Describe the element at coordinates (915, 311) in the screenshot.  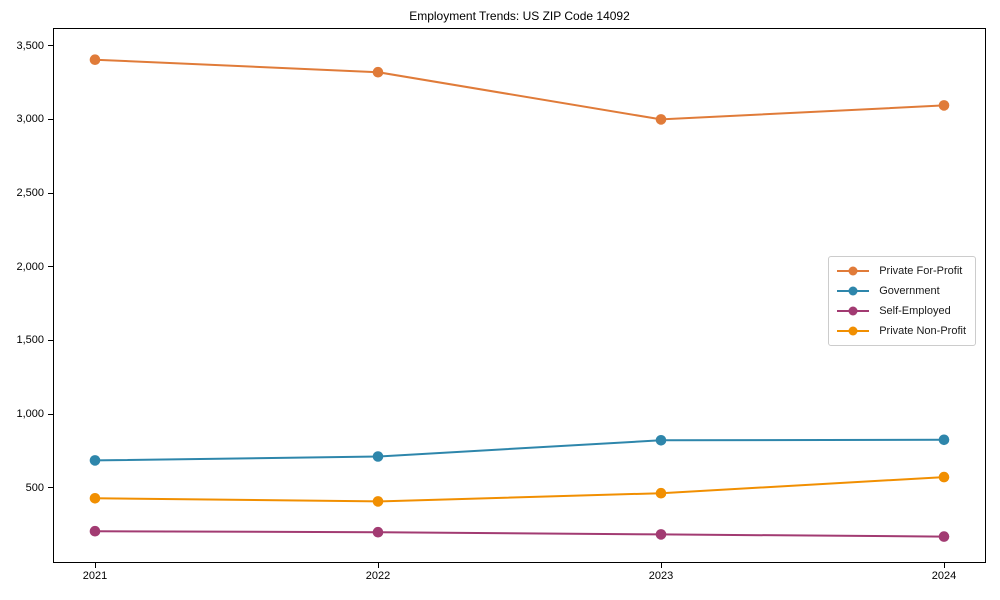
I see `legend-label: Self-Employed` at that location.